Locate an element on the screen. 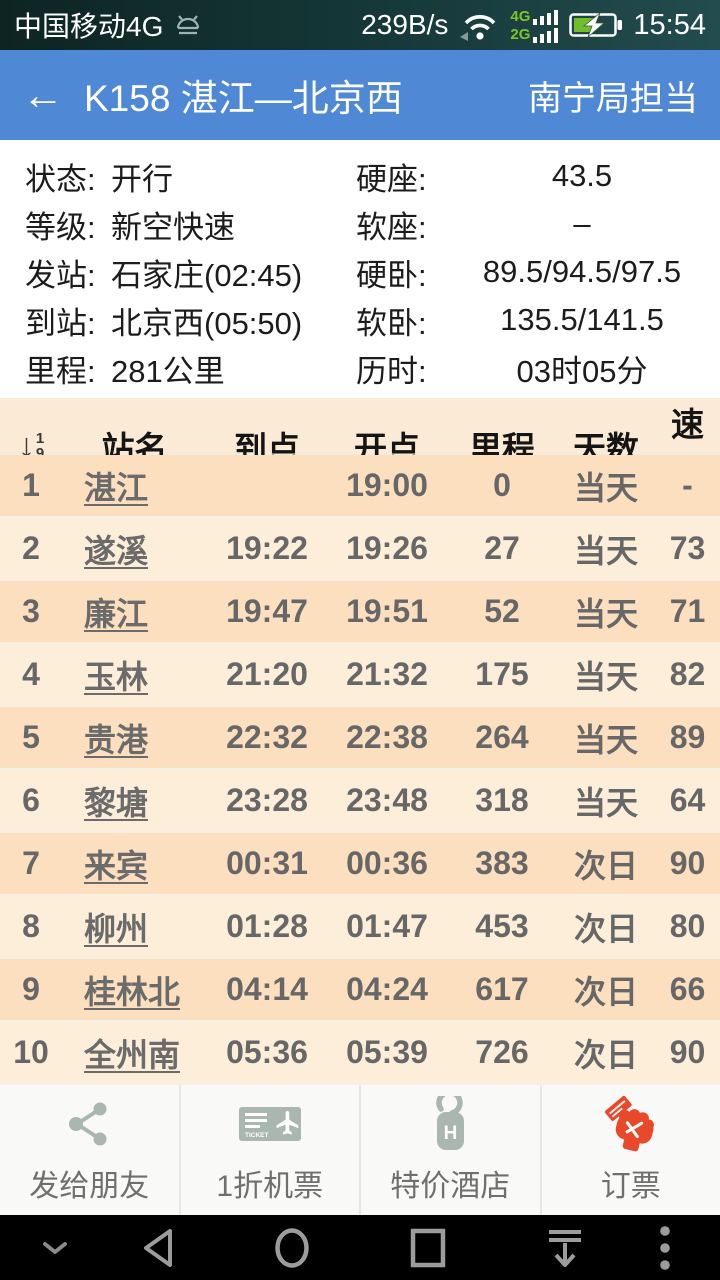 The image size is (720, 1280). row-depart: 04:24 is located at coordinates (387, 989).